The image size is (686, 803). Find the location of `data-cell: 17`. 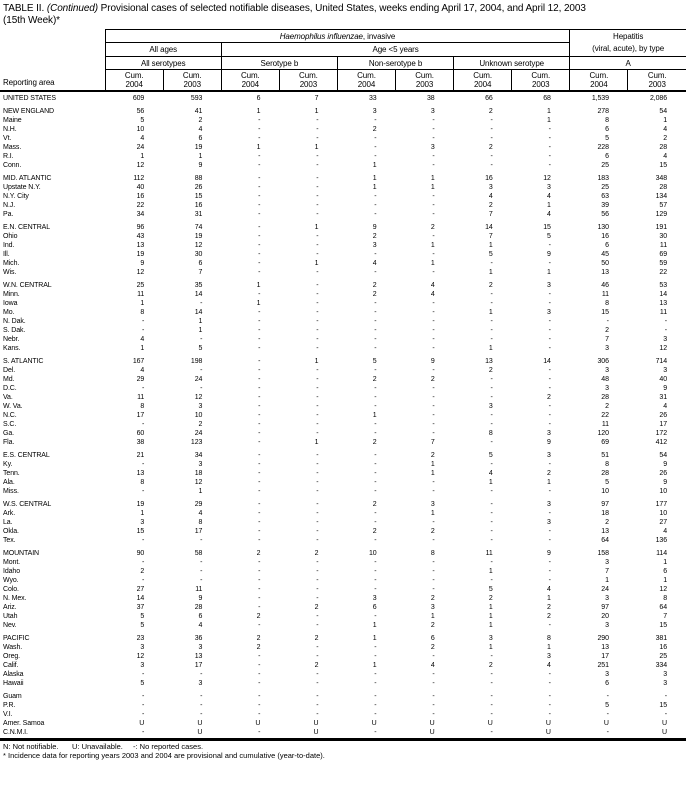

data-cell: 17 is located at coordinates (663, 424).